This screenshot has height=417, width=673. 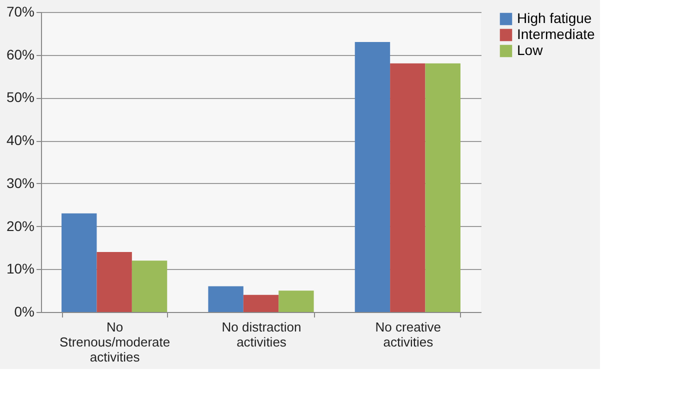 What do you see at coordinates (556, 34) in the screenshot?
I see `legend-label: Intermediate` at bounding box center [556, 34].